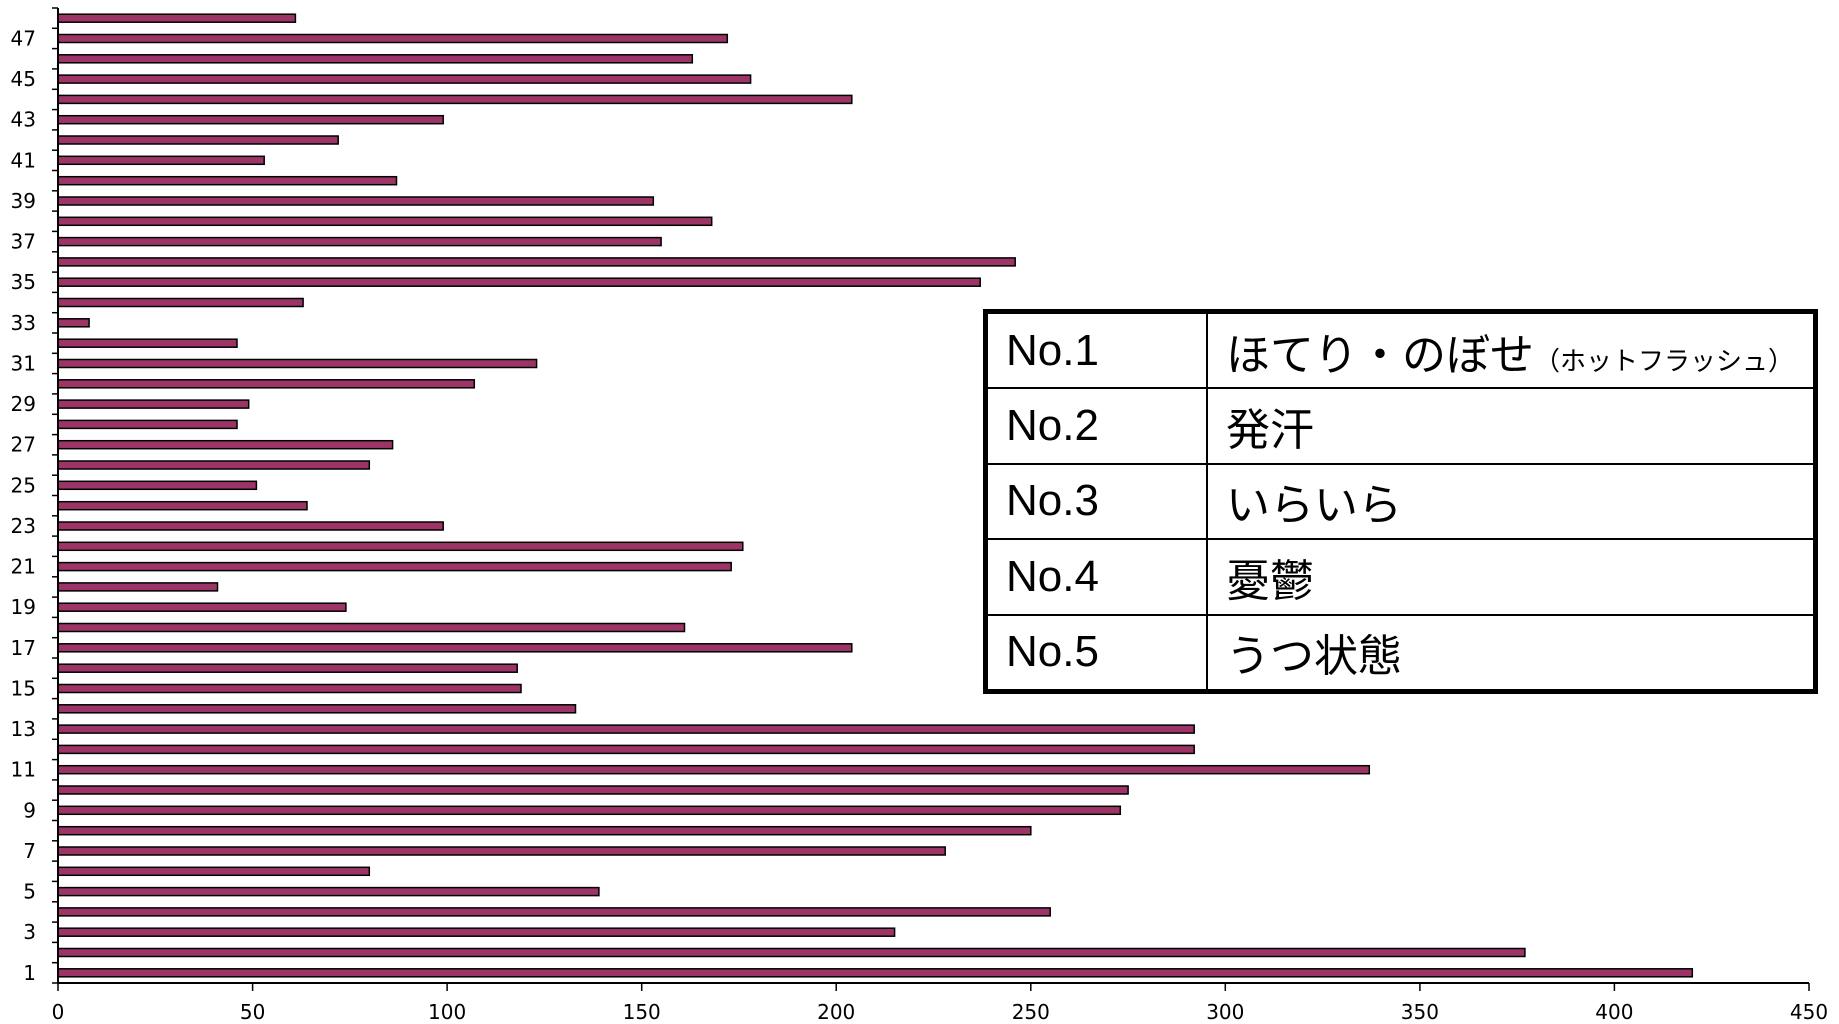  What do you see at coordinates (1420, 1012) in the screenshot?
I see `x-tick-label: 350` at bounding box center [1420, 1012].